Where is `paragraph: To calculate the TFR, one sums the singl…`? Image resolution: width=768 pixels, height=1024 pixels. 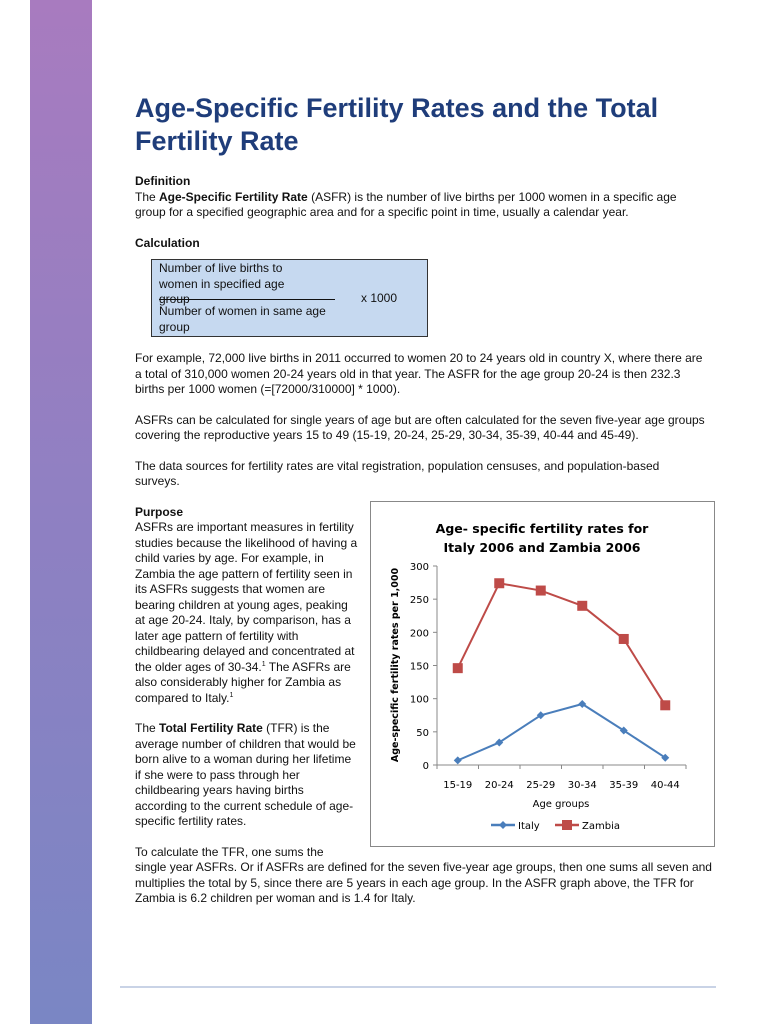 paragraph: To calculate the TFR, one sums the singl… is located at coordinates (423, 875).